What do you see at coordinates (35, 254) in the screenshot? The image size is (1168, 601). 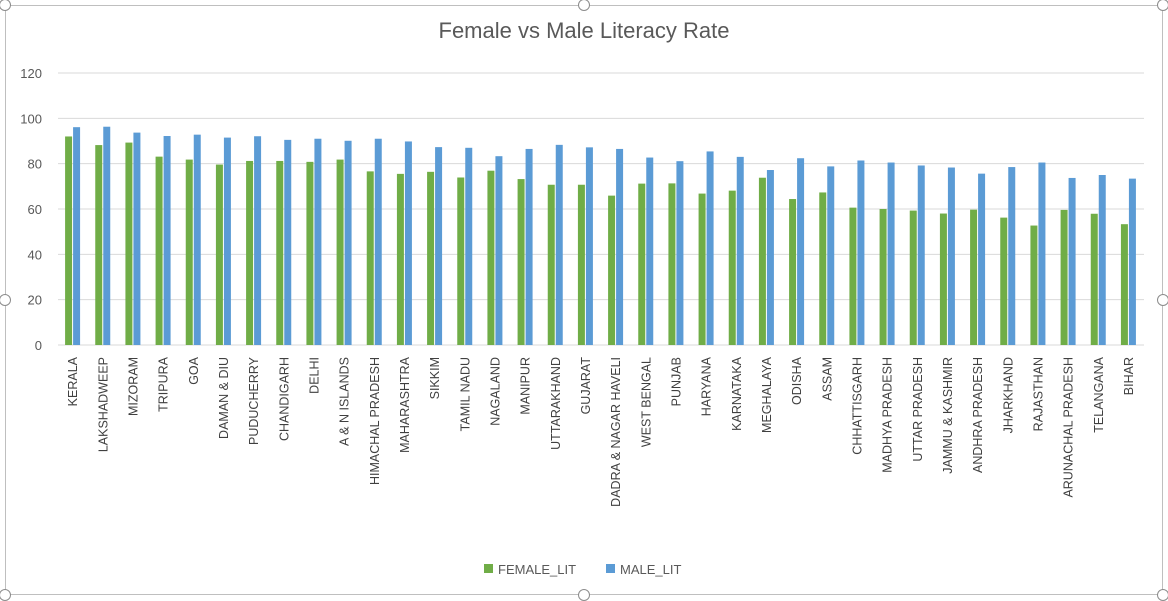 I see `y-tick-label: 40` at bounding box center [35, 254].